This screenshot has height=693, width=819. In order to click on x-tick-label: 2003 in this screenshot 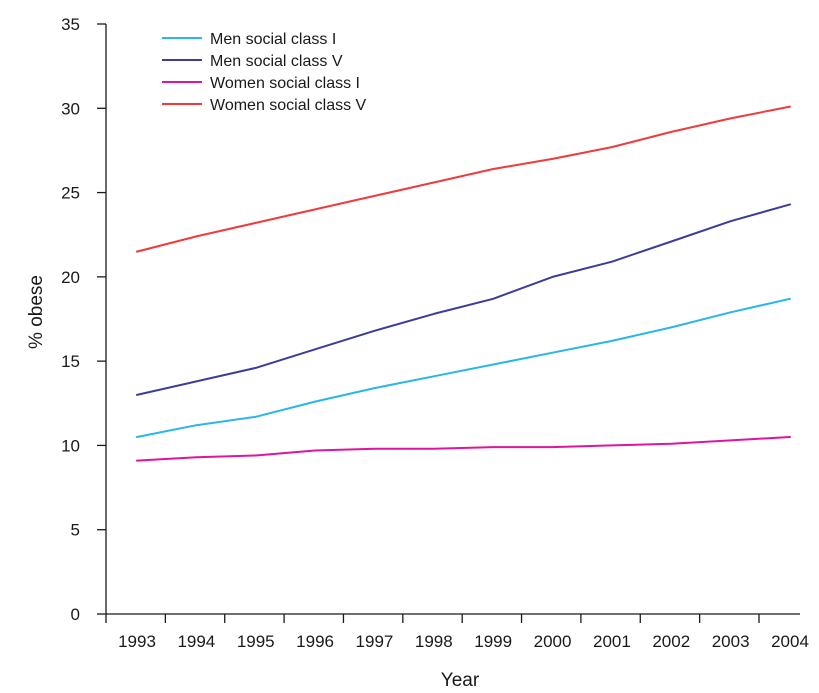, I will do `click(731, 641)`.